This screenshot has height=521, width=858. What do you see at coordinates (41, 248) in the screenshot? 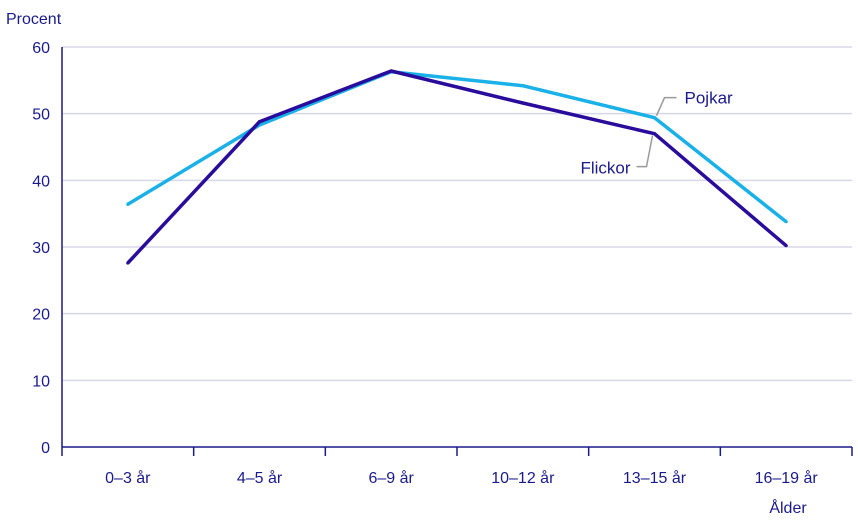
I see `y-tick-label: 30` at bounding box center [41, 248].